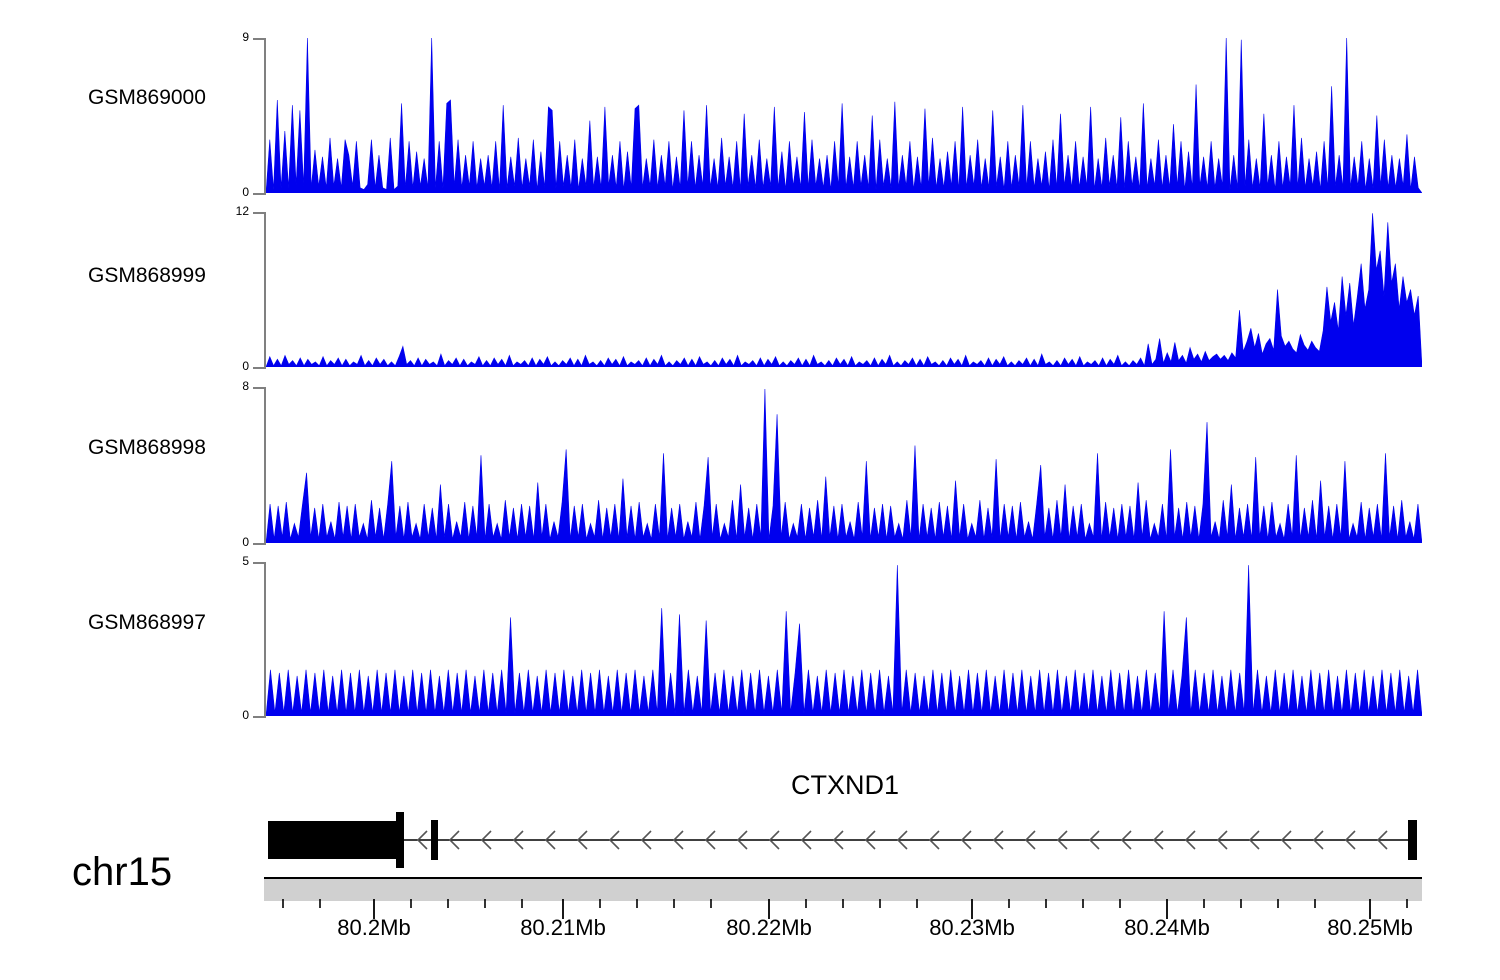 This screenshot has height=980, width=1500. Describe the element at coordinates (147, 622) in the screenshot. I see `track-sample-label: GSM868997` at that location.